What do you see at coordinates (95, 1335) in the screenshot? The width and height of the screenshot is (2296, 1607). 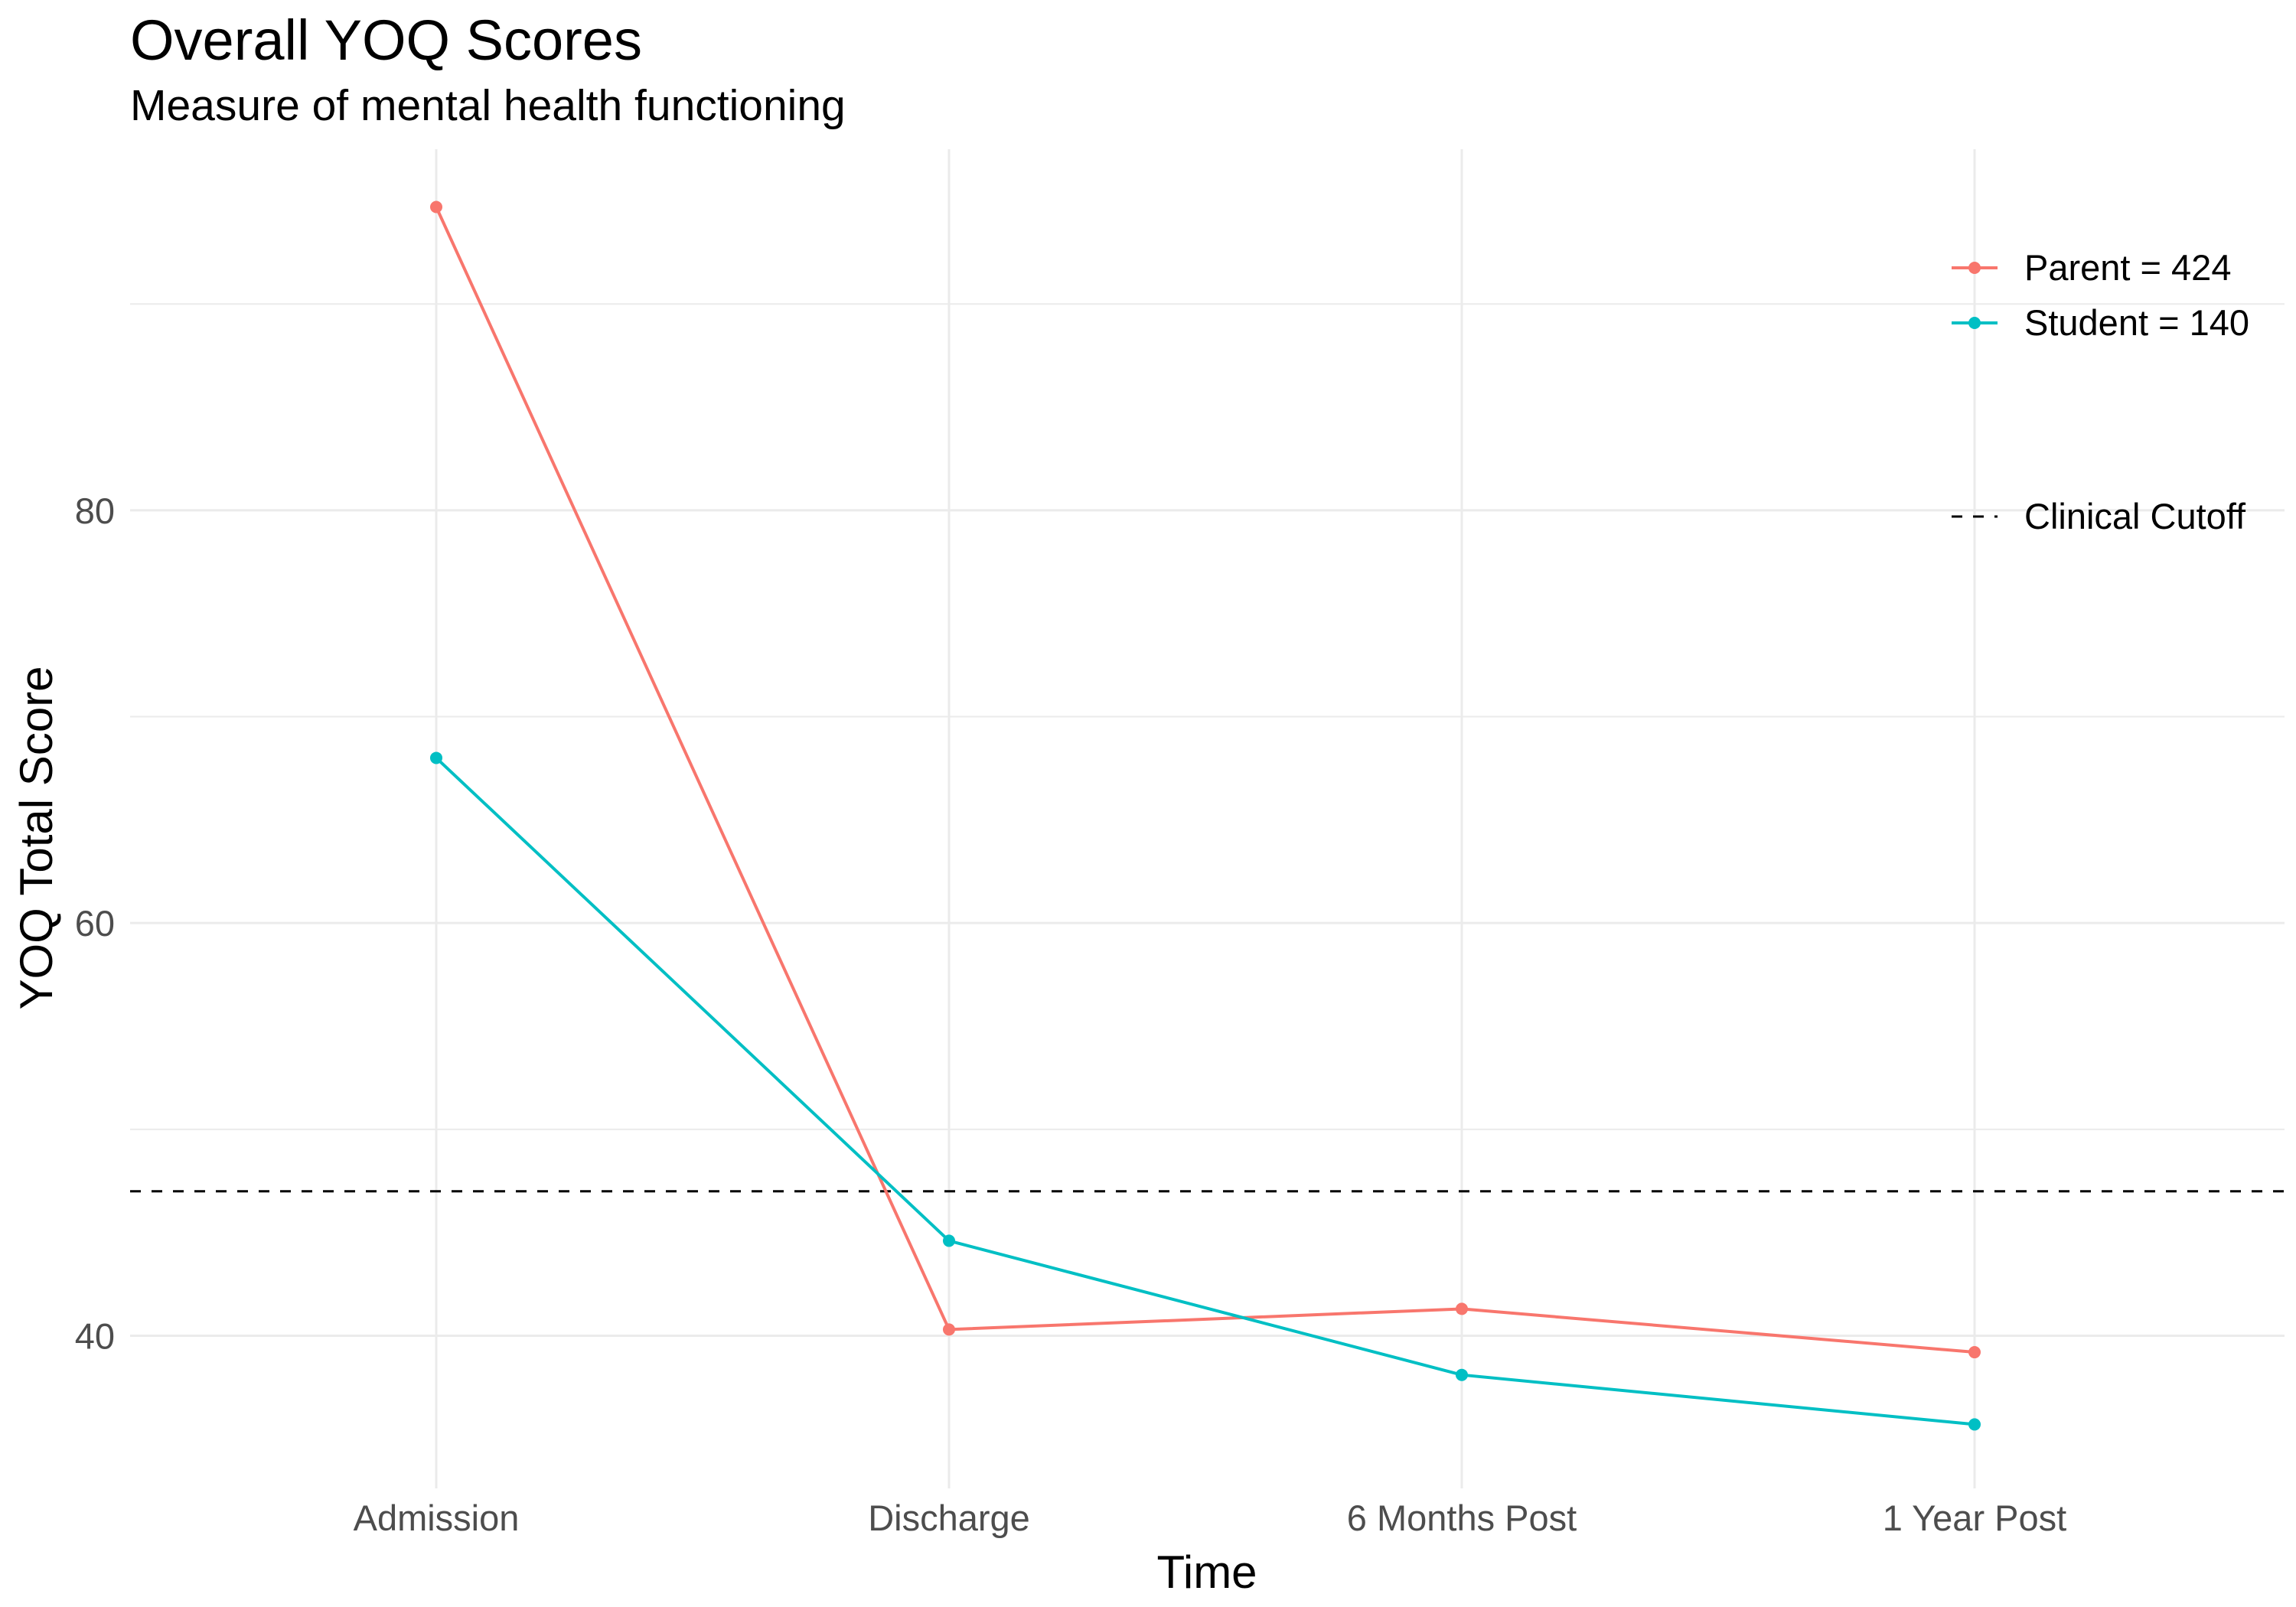 I see `y-tick-label: 40` at bounding box center [95, 1335].